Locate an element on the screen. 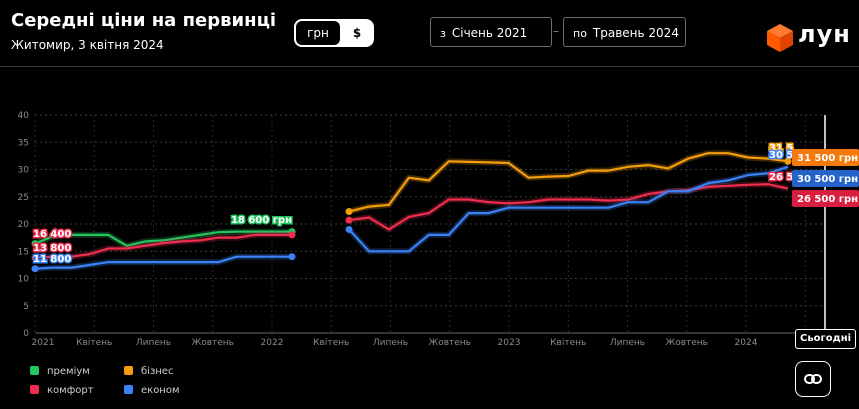 Image resolution: width=859 pixels, height=409 pixels. legend-item-premium: преміум is located at coordinates (60, 371).